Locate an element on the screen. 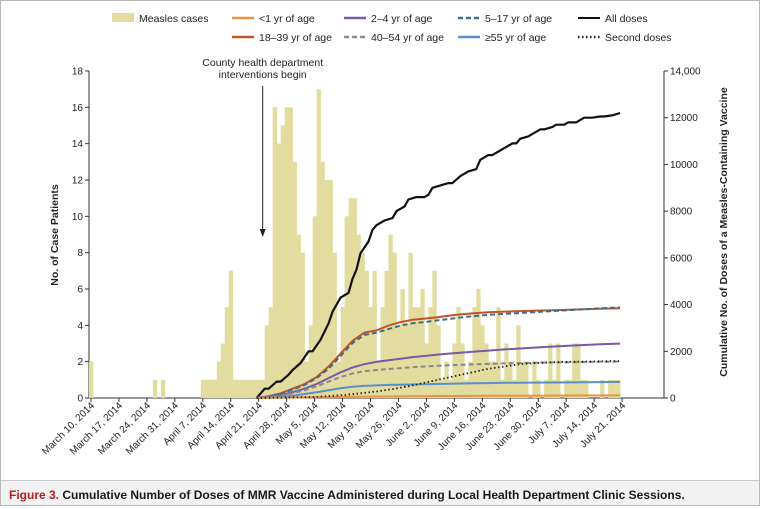 The width and height of the screenshot is (762, 509). legend-swatch is located at coordinates (123, 17).